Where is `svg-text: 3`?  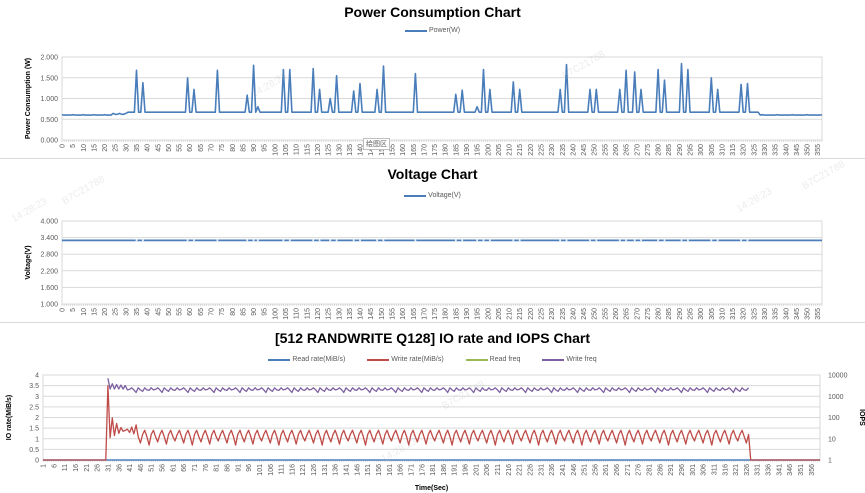 svg-text: 3 is located at coordinates (37, 397).